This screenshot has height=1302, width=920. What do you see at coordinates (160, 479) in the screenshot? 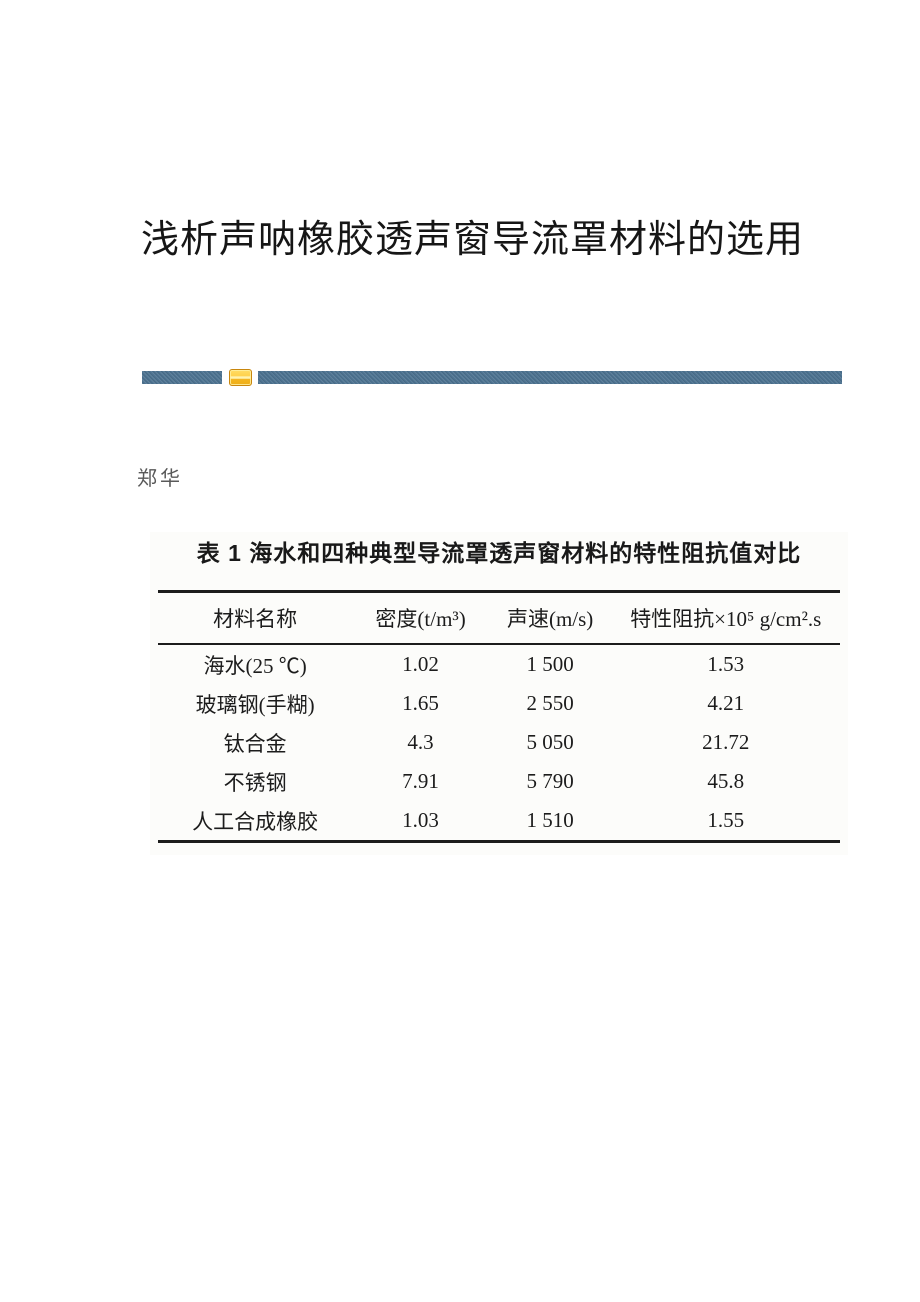
I see `author-name: 郑华` at bounding box center [160, 479].